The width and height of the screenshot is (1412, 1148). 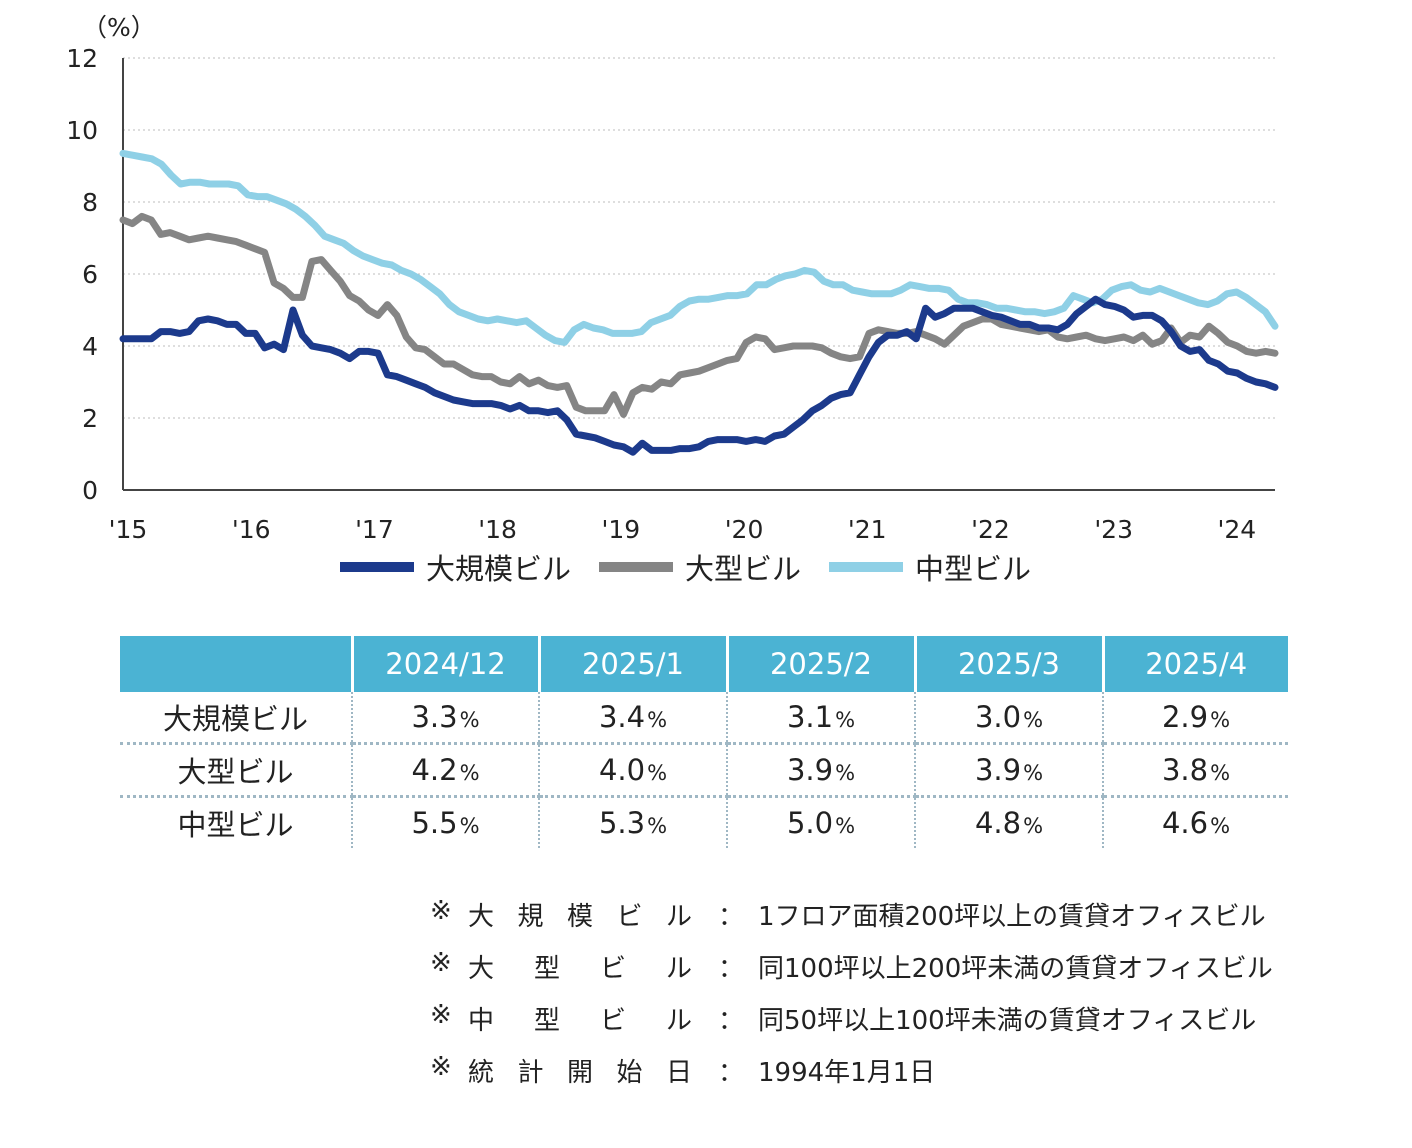 What do you see at coordinates (998, 717) in the screenshot?
I see `cell-value: 3.0` at bounding box center [998, 717].